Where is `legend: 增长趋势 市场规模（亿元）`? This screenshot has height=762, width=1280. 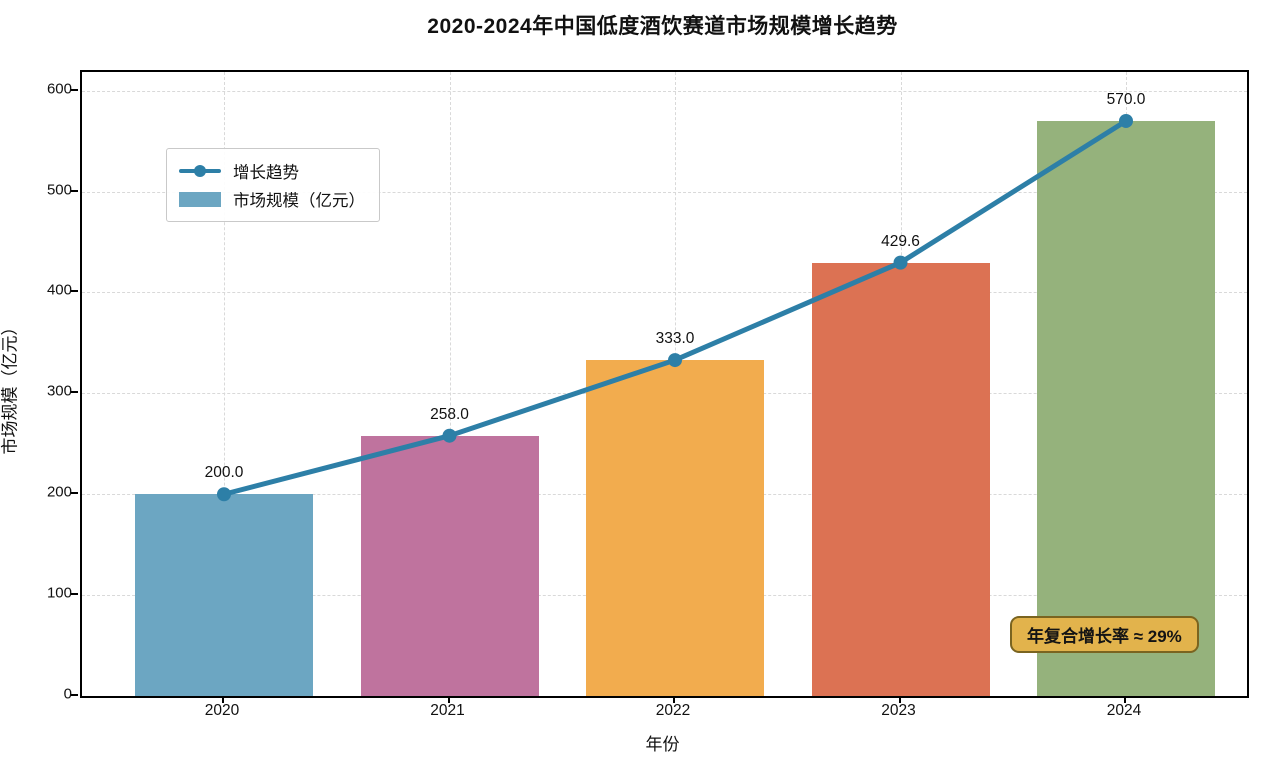 legend: 增长趋势 市场规模（亿元） is located at coordinates (273, 185).